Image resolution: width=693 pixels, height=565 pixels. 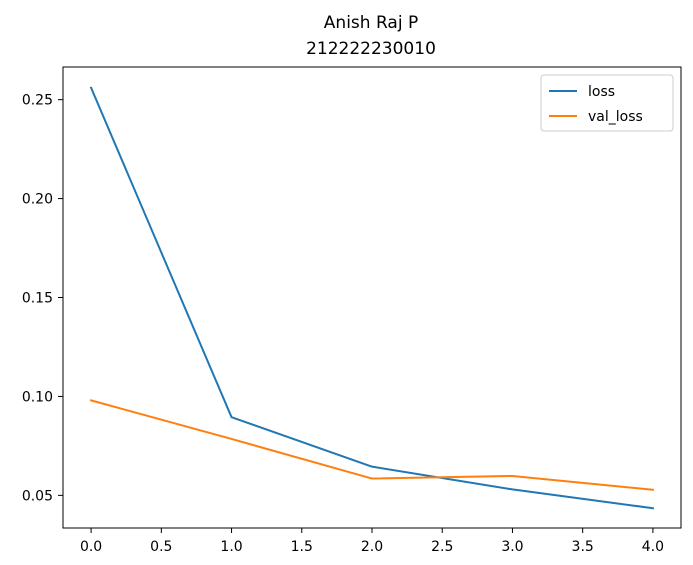 What do you see at coordinates (231, 547) in the screenshot?
I see `x-tick-label: 1.0` at bounding box center [231, 547].